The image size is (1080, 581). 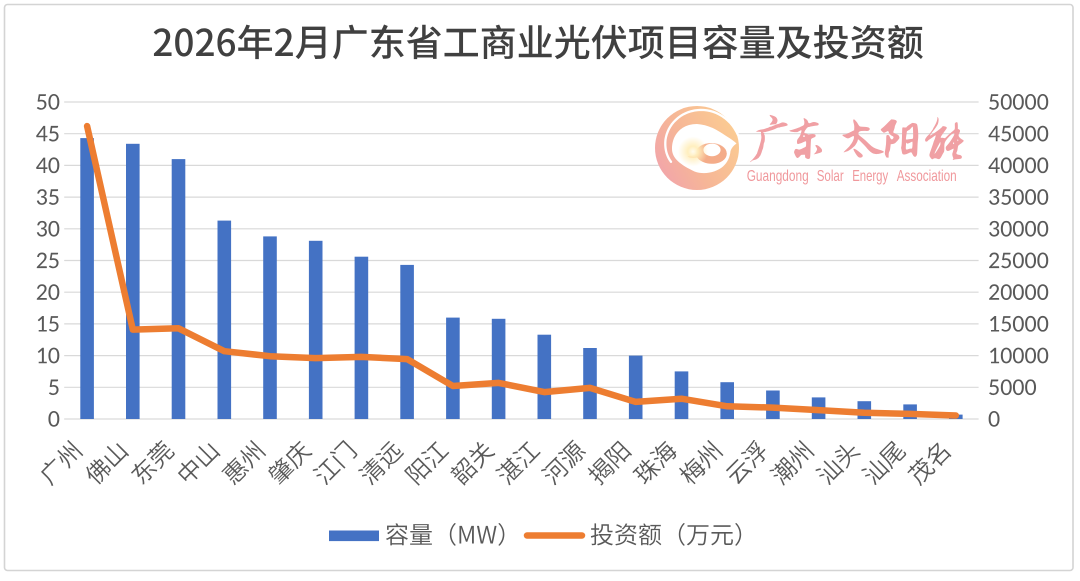 I want to click on svg-text: Association, so click(x=927, y=176).